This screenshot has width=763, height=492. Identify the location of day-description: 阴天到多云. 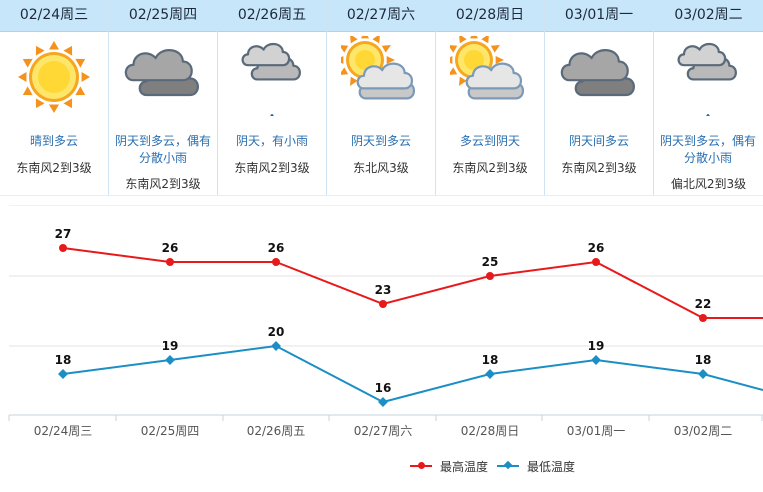
(380, 141).